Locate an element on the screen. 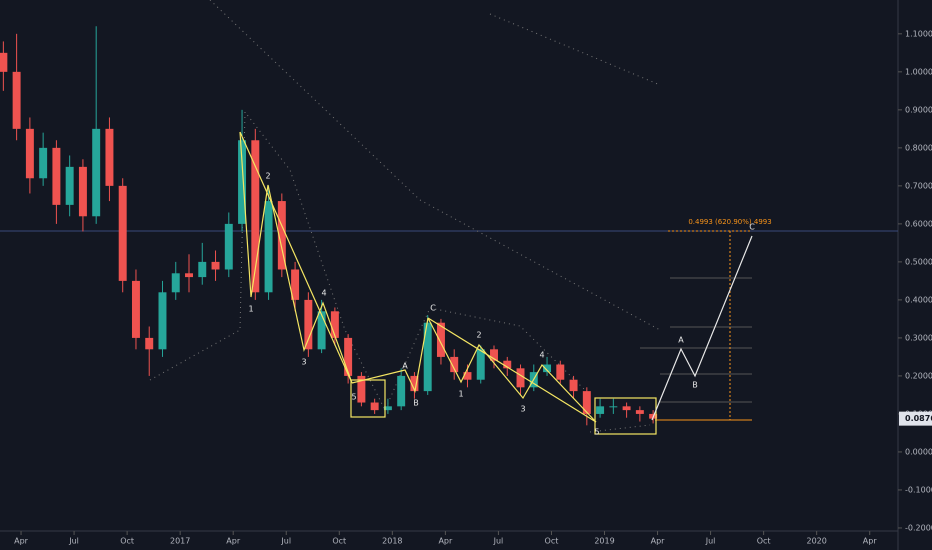 This screenshot has width=932, height=550. y-tick-label: 0.3000 is located at coordinates (918, 337).